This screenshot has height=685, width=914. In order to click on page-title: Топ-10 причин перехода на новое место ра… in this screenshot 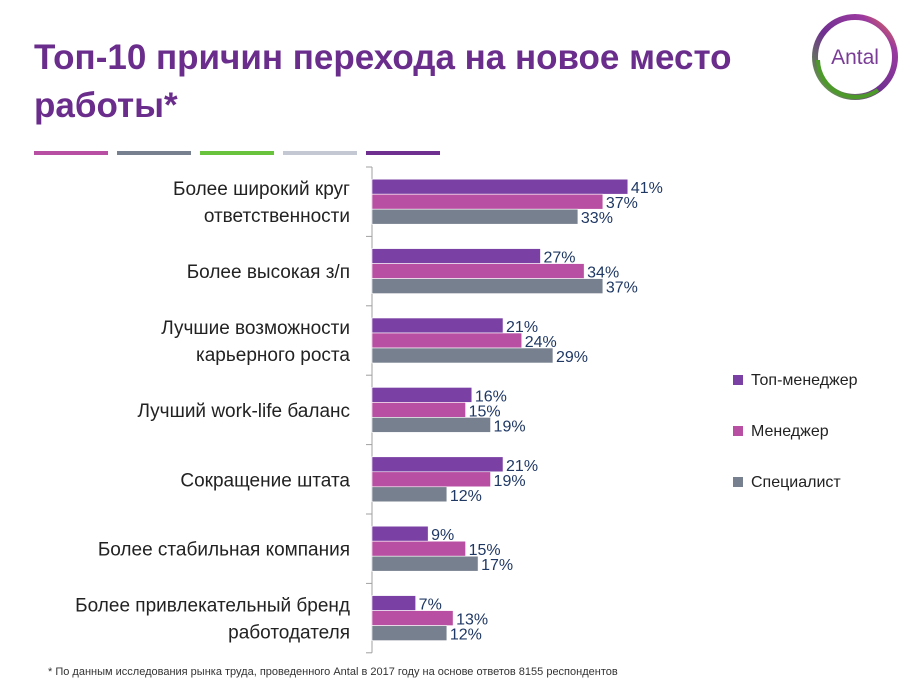, I will do `click(383, 81)`.